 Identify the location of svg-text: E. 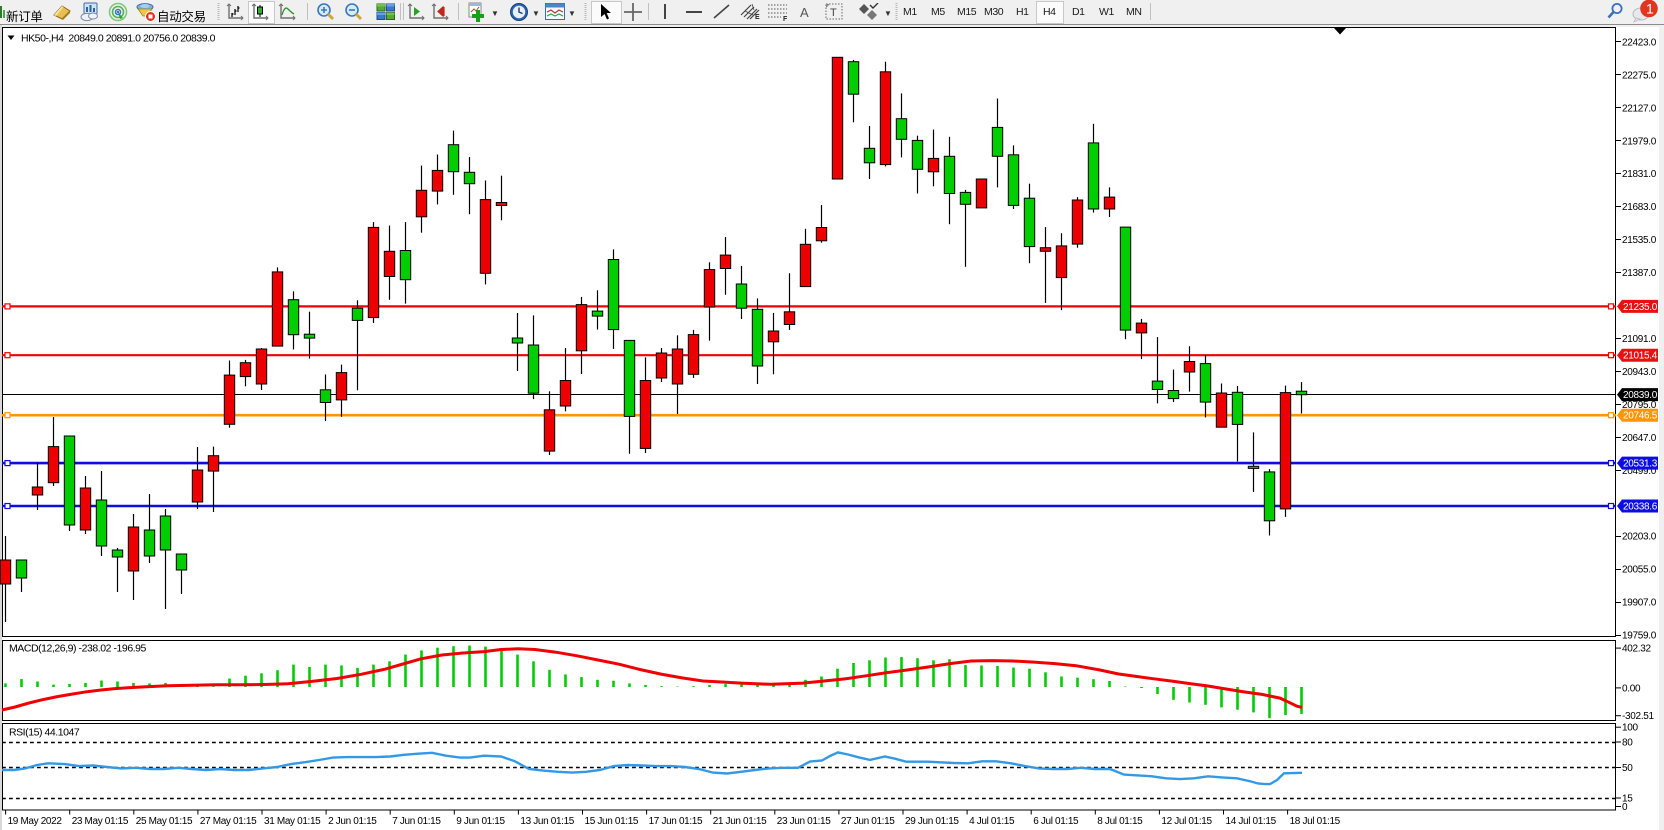
(757, 17).